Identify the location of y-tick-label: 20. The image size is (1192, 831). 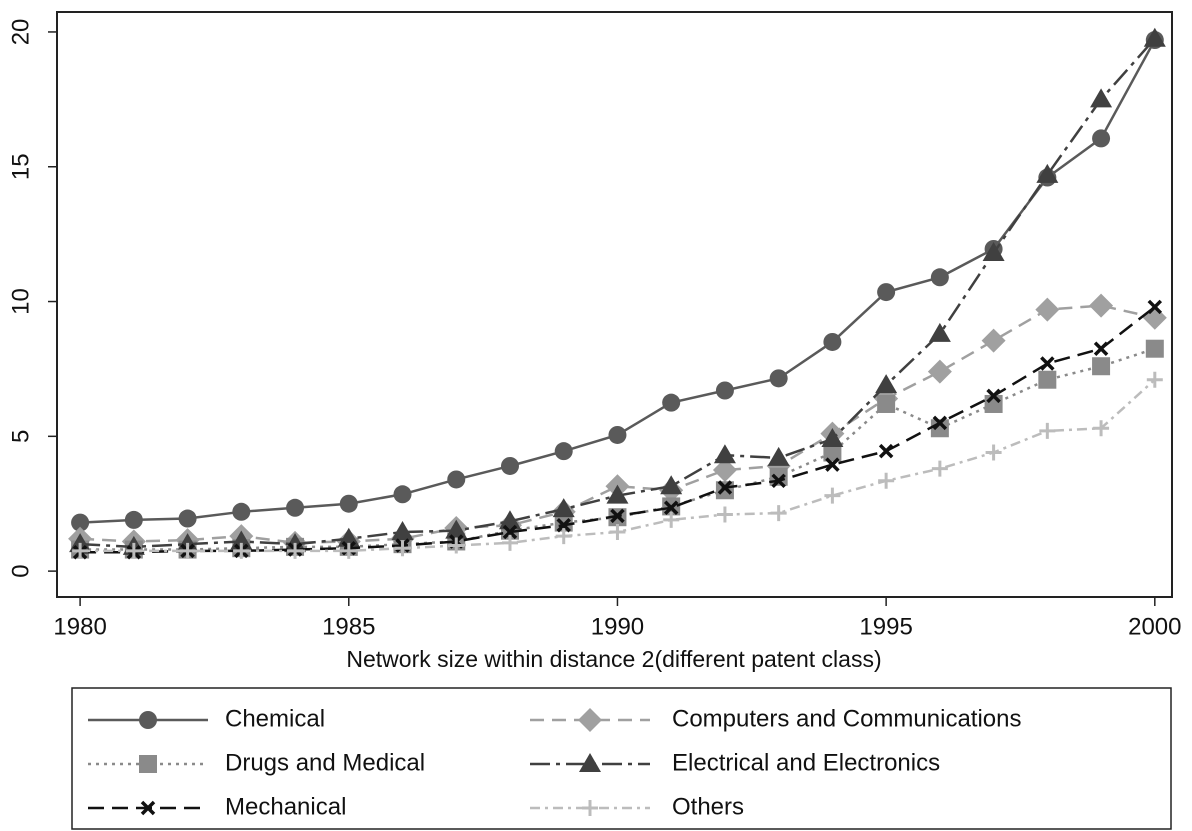
(20, 32).